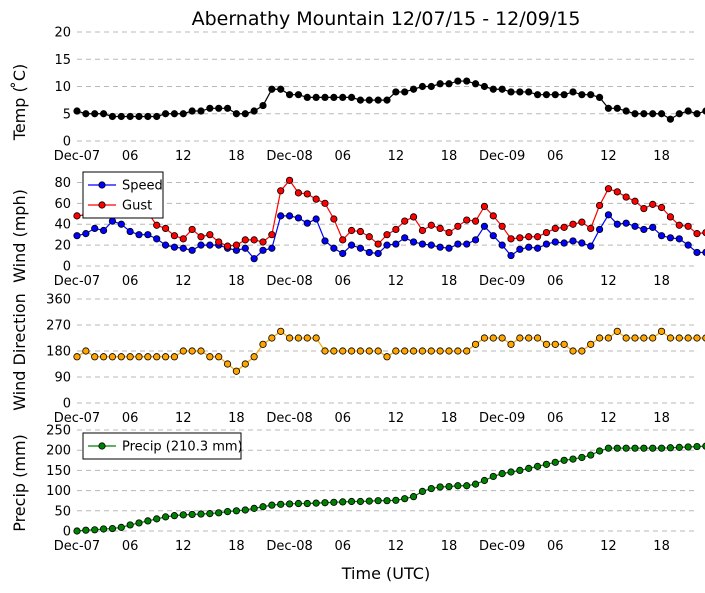 The width and height of the screenshot is (705, 593). What do you see at coordinates (67, 267) in the screenshot?
I see `y-tick-label: 0` at bounding box center [67, 267].